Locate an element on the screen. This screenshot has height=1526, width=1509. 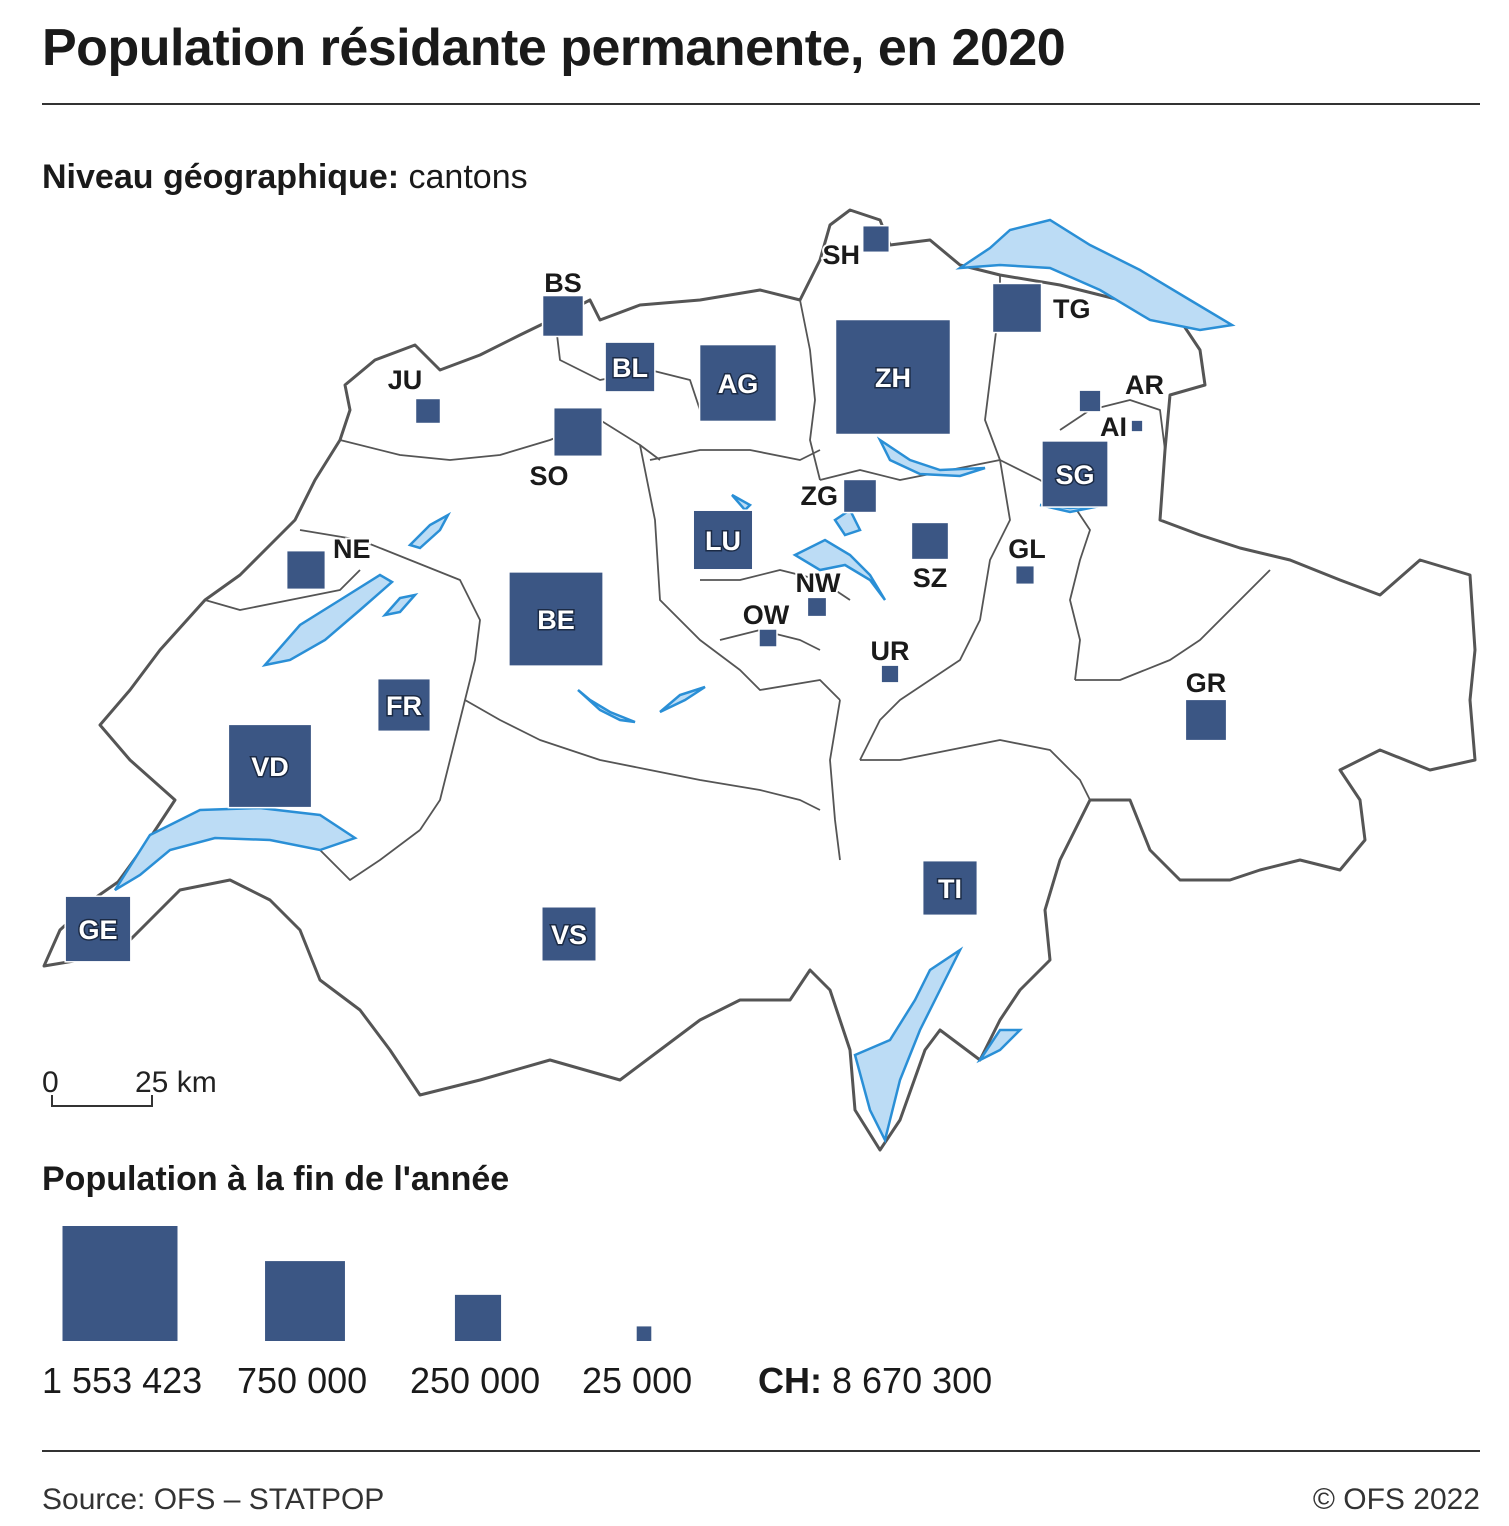
symbol-sg is located at coordinates (1075, 474).